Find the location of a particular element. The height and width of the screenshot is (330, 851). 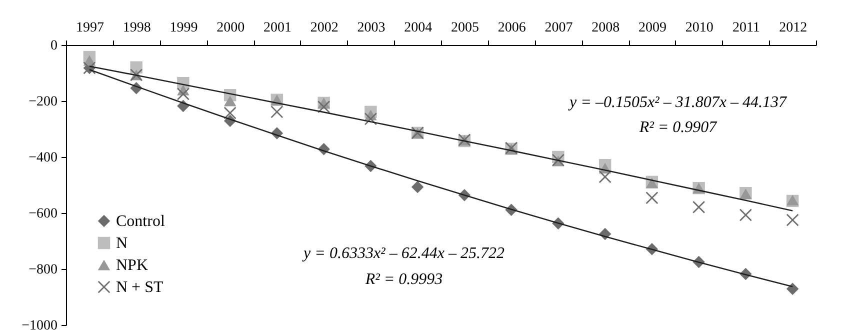

x-tick-label: 2011 is located at coordinates (746, 28).